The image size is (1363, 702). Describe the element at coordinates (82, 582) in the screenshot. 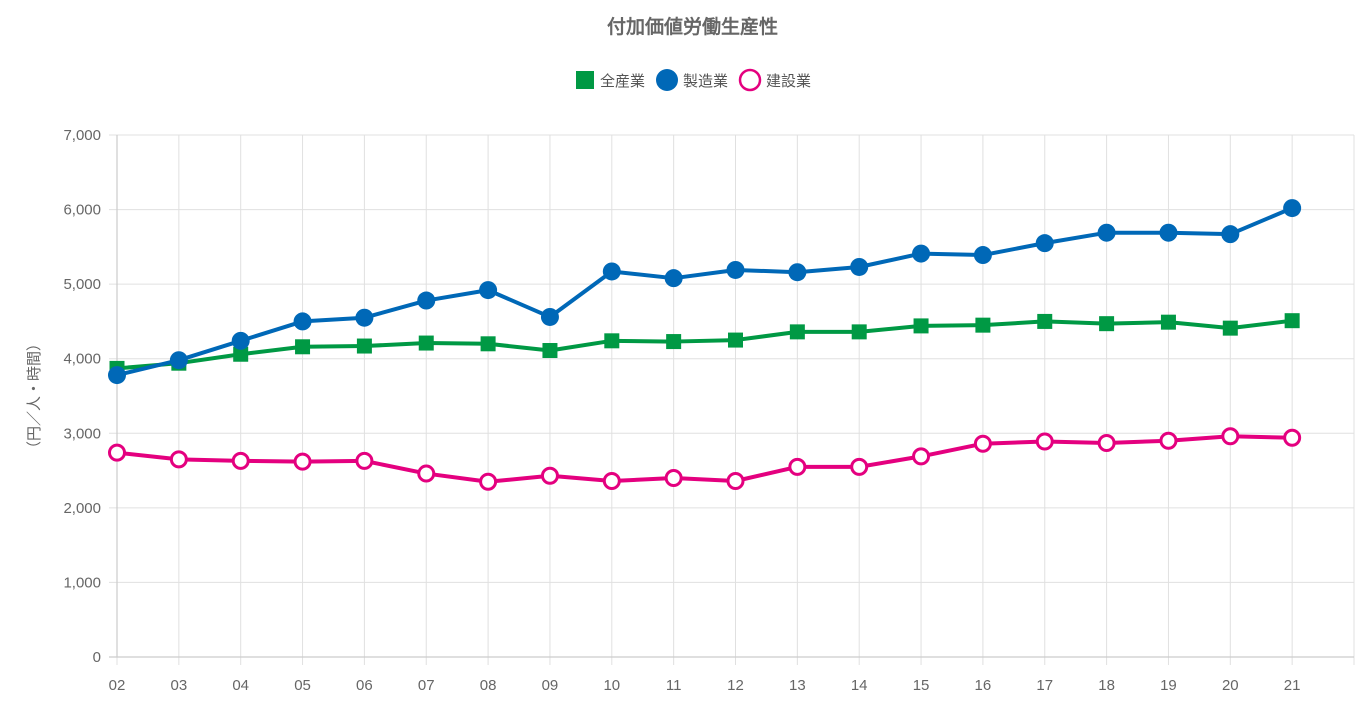

I see `y-tick-label: 1,000` at that location.